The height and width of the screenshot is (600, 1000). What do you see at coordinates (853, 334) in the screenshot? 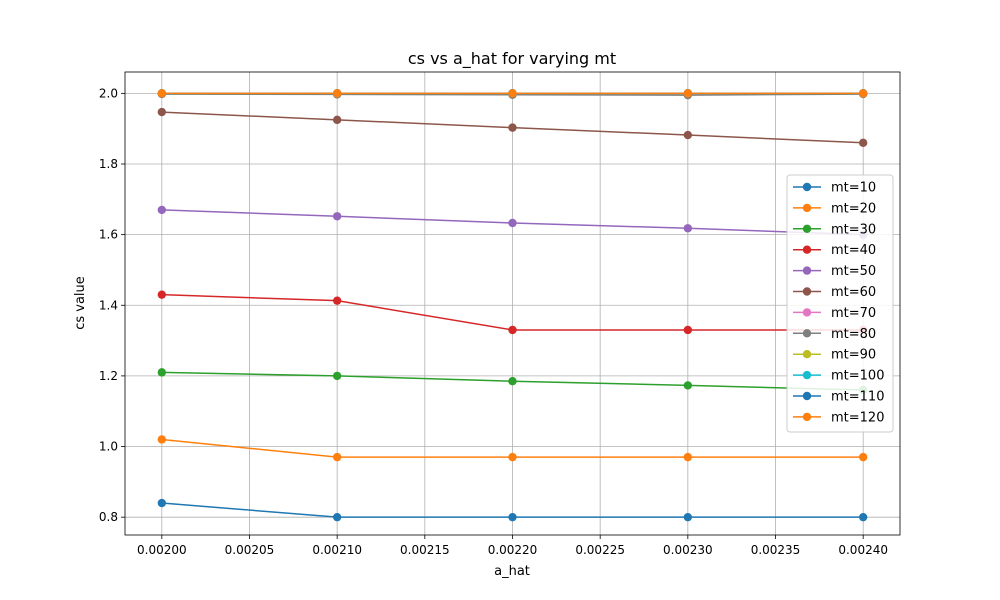
I see `legend-label: mt=80` at bounding box center [853, 334].